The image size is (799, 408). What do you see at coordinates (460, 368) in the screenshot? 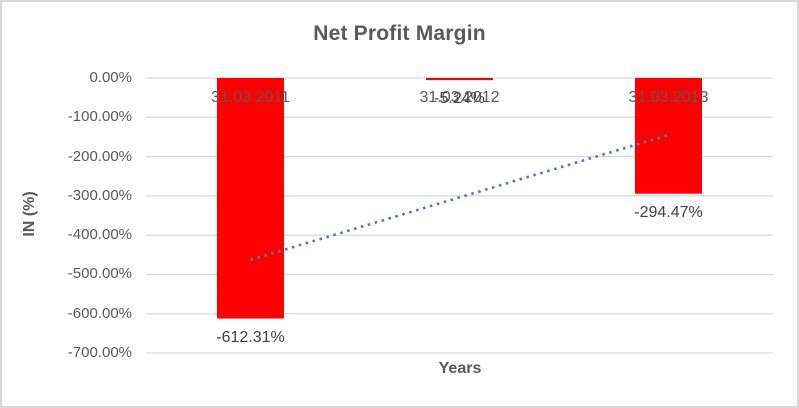
I see `x-axis-title: Years` at bounding box center [460, 368].